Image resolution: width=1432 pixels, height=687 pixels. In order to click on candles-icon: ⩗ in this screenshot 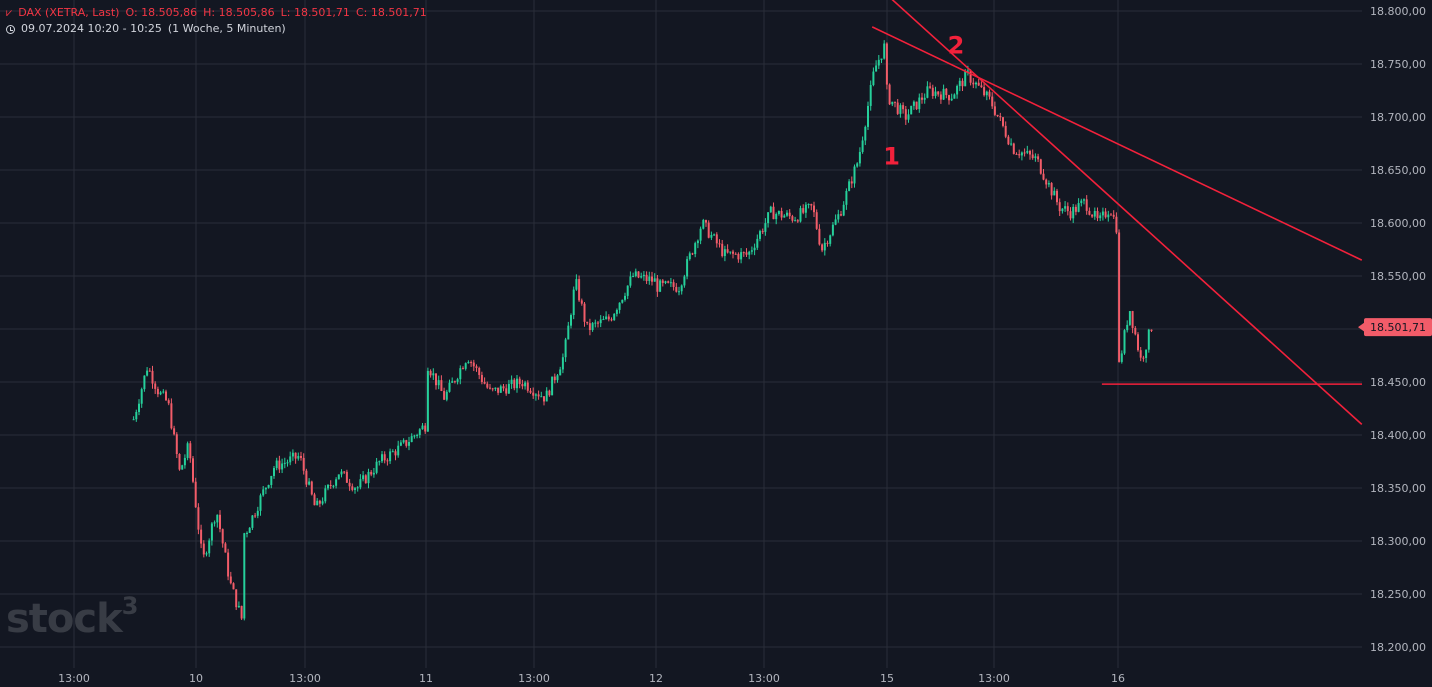, I will do `click(9, 12)`.